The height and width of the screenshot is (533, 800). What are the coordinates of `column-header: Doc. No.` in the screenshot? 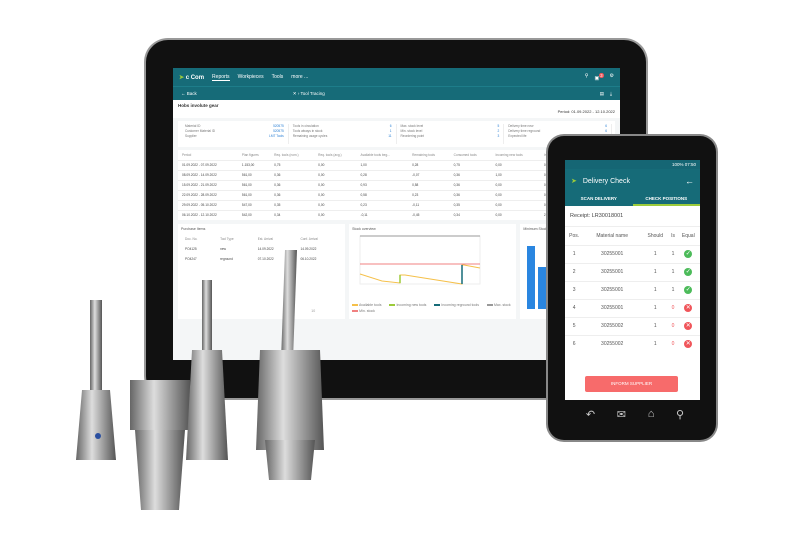 It's located at (191, 239).